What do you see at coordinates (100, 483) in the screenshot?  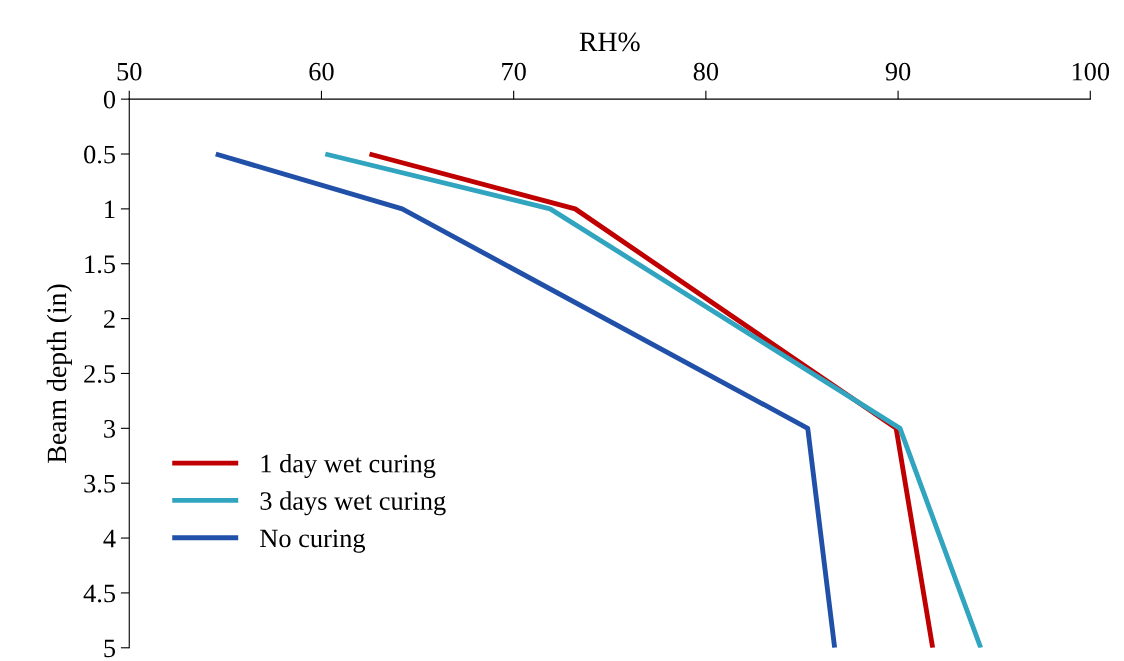 I see `y-tick-label: 3.5` at bounding box center [100, 483].